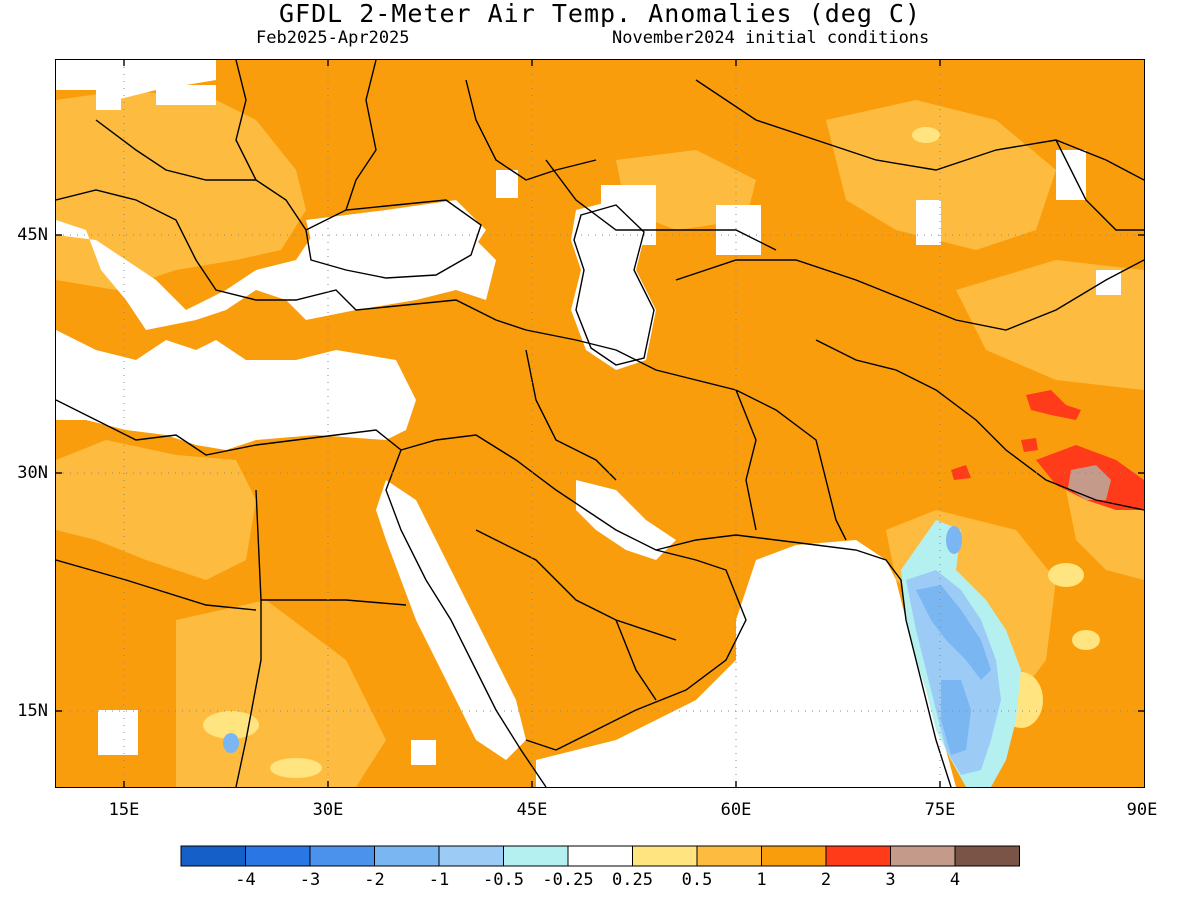  What do you see at coordinates (1142, 810) in the screenshot?
I see `lon-tick-label: 90E` at bounding box center [1142, 810].